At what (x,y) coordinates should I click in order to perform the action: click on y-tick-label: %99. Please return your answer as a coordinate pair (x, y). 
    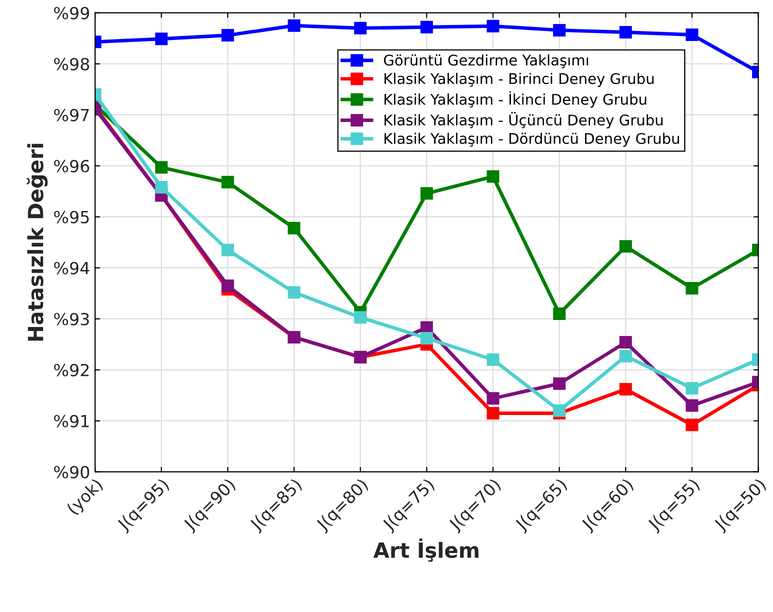
    Looking at the image, I should click on (72, 13).